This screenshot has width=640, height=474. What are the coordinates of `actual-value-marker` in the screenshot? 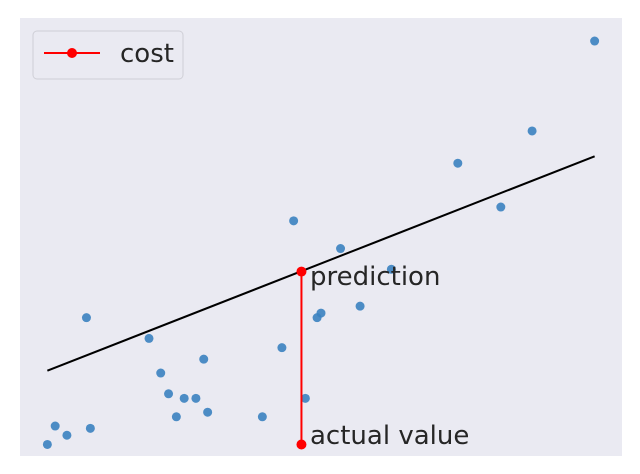 It's located at (301, 444).